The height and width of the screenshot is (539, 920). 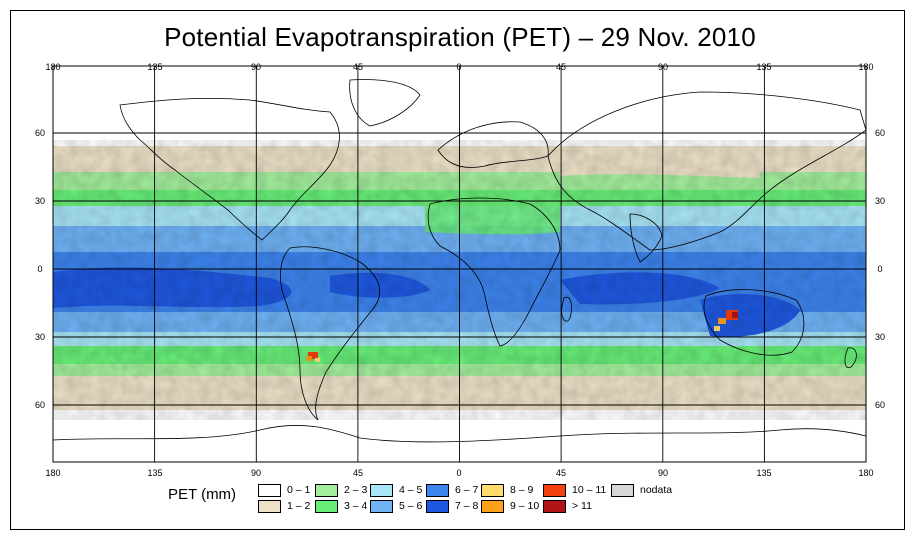 I want to click on lon-label-bottom-135w: 135, so click(x=155, y=473).